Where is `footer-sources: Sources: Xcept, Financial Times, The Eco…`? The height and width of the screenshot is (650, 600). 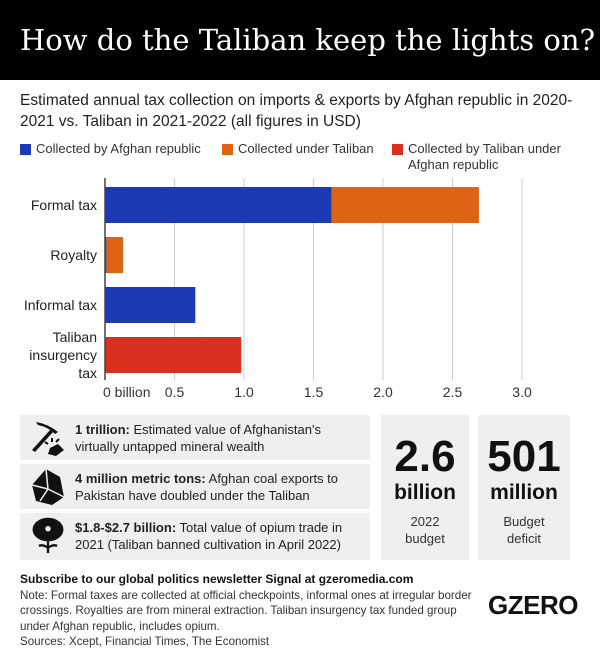 footer-sources: Sources: Xcept, Financial Times, The Eco… is located at coordinates (145, 641).